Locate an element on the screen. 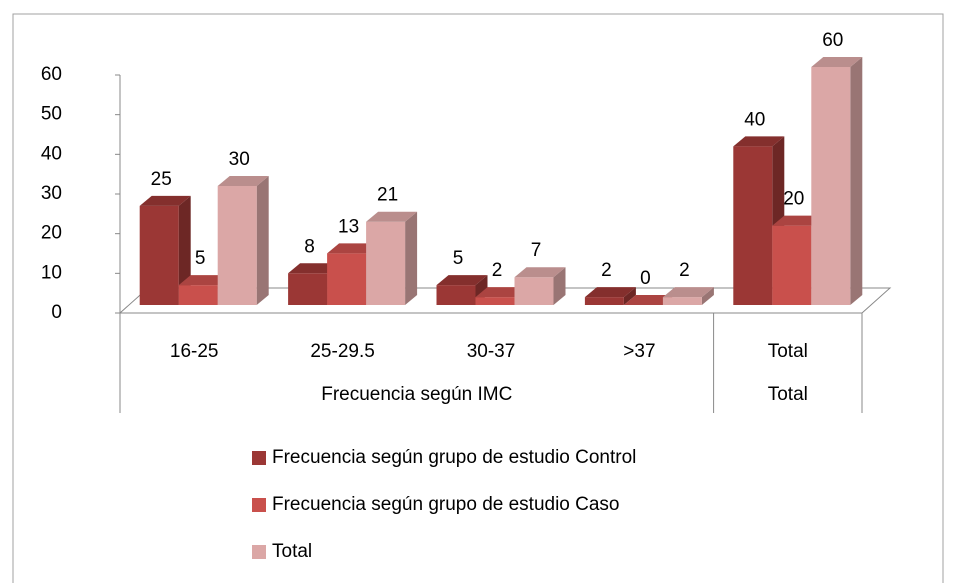 Image resolution: width=955 pixels, height=583 pixels. data-label: 30 is located at coordinates (239, 159).